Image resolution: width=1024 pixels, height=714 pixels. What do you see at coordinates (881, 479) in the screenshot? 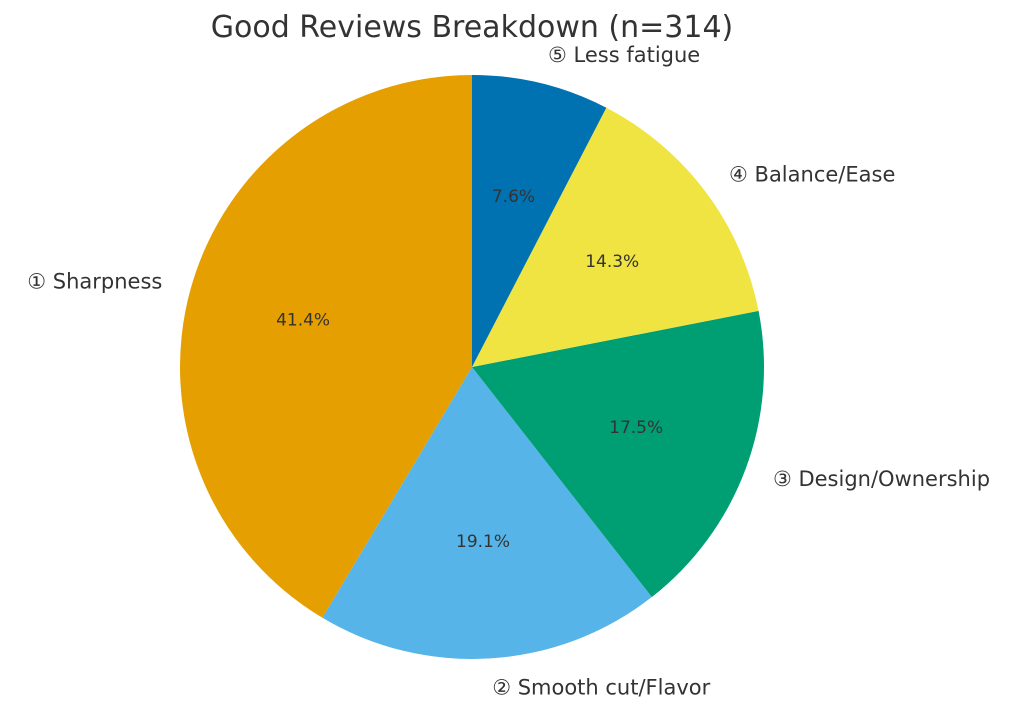
I see `slice-category-label-3: ③ Design/Ownership` at bounding box center [881, 479].